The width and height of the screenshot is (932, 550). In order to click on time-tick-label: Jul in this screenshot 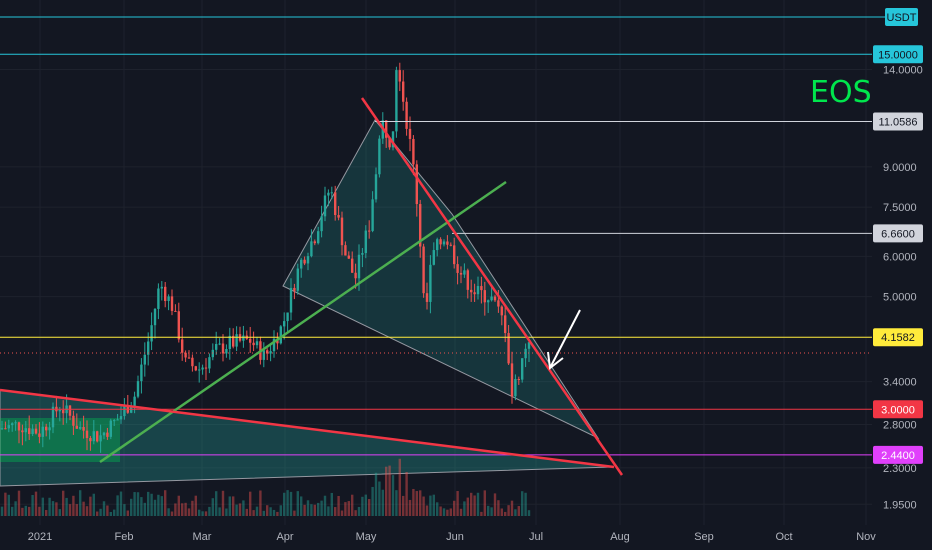, I will do `click(536, 537)`.